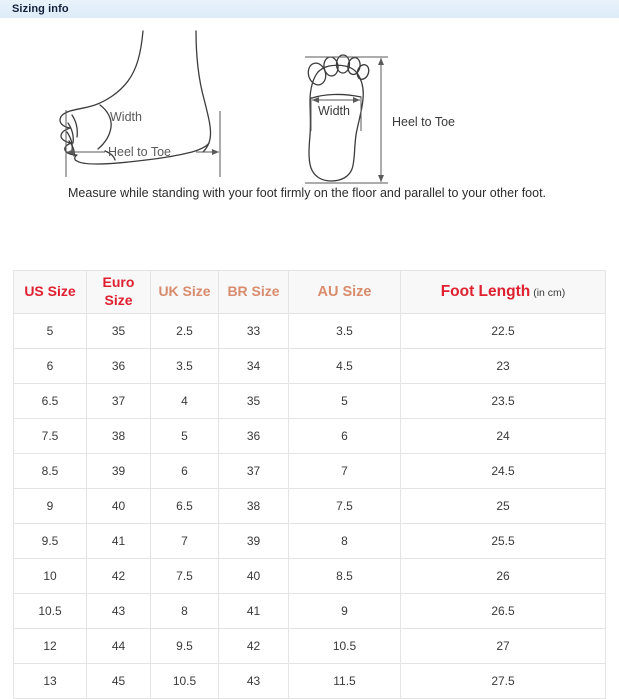 The image size is (619, 699). What do you see at coordinates (344, 471) in the screenshot?
I see `cell-au: 7` at bounding box center [344, 471].